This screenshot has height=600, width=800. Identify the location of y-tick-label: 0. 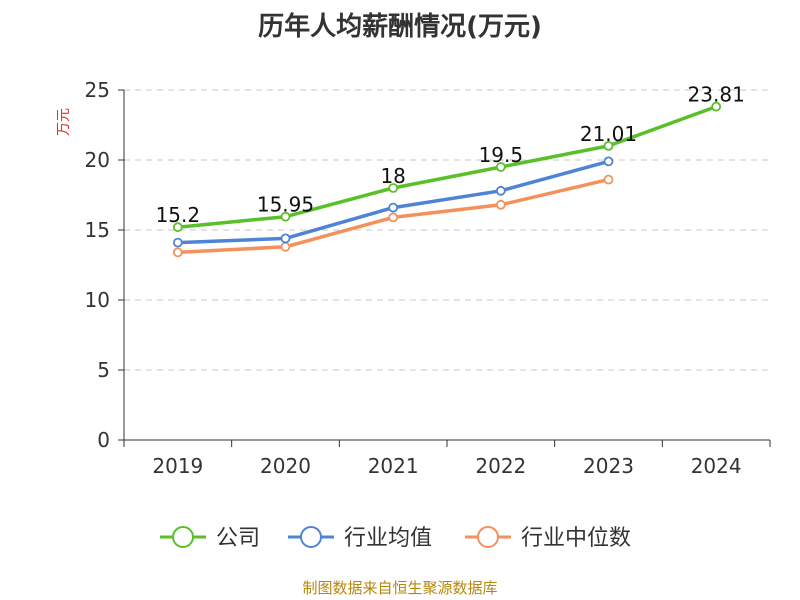
(103, 440).